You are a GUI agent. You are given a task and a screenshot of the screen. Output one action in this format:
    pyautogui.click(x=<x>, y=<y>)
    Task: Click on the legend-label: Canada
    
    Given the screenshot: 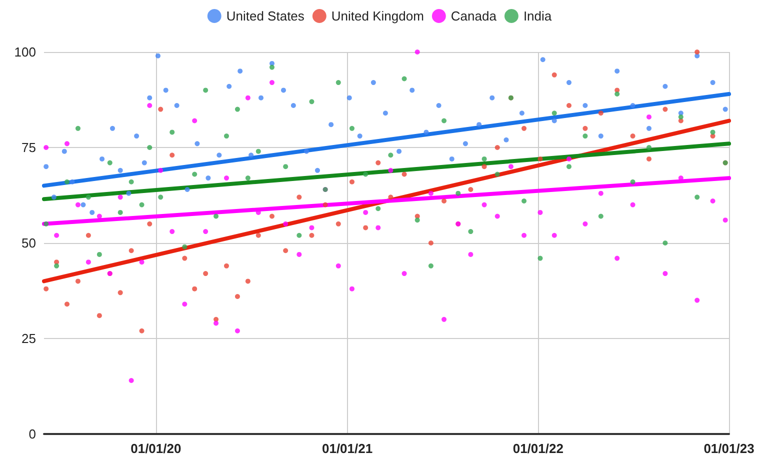 What is the action you would take?
    pyautogui.click(x=474, y=16)
    